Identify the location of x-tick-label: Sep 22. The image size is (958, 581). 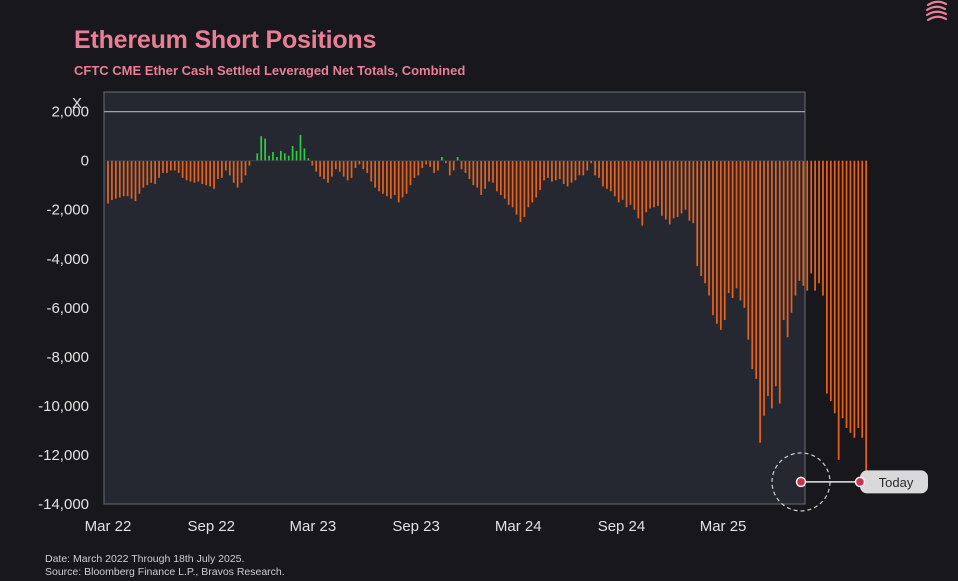
(211, 526).